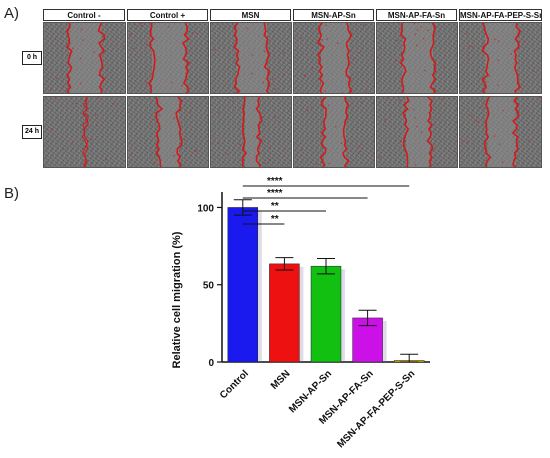 The image size is (550, 458). What do you see at coordinates (177, 299) in the screenshot?
I see `y-axis-label: Relative cell migration (%)` at bounding box center [177, 299].